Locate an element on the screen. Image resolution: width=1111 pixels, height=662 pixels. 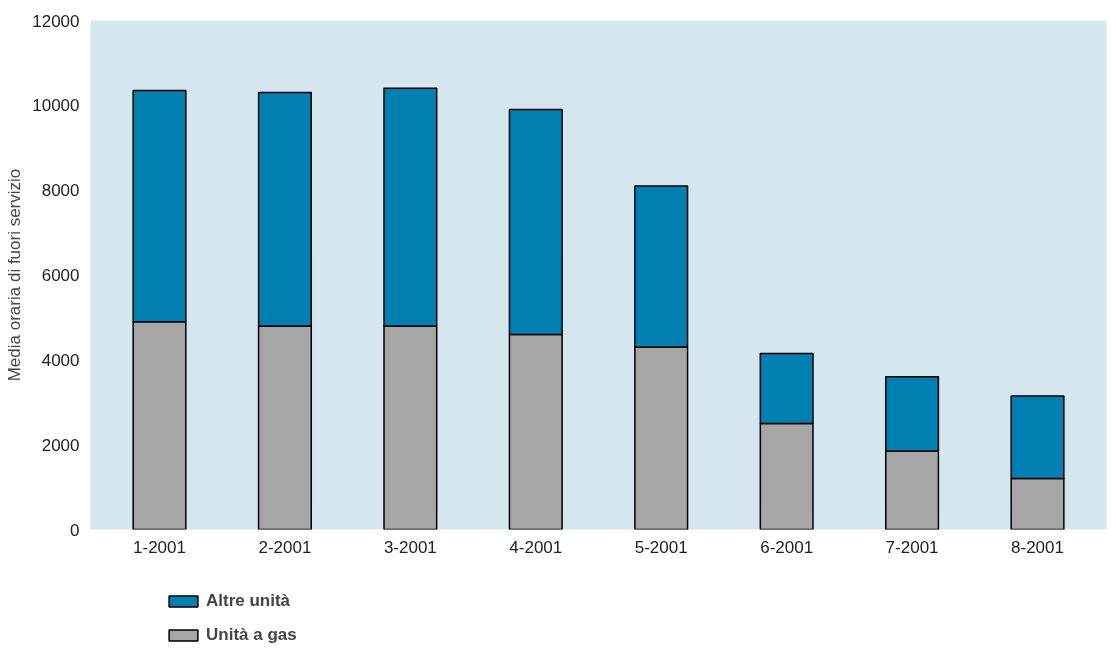
x-tick-label: 1-2001 is located at coordinates (159, 547).